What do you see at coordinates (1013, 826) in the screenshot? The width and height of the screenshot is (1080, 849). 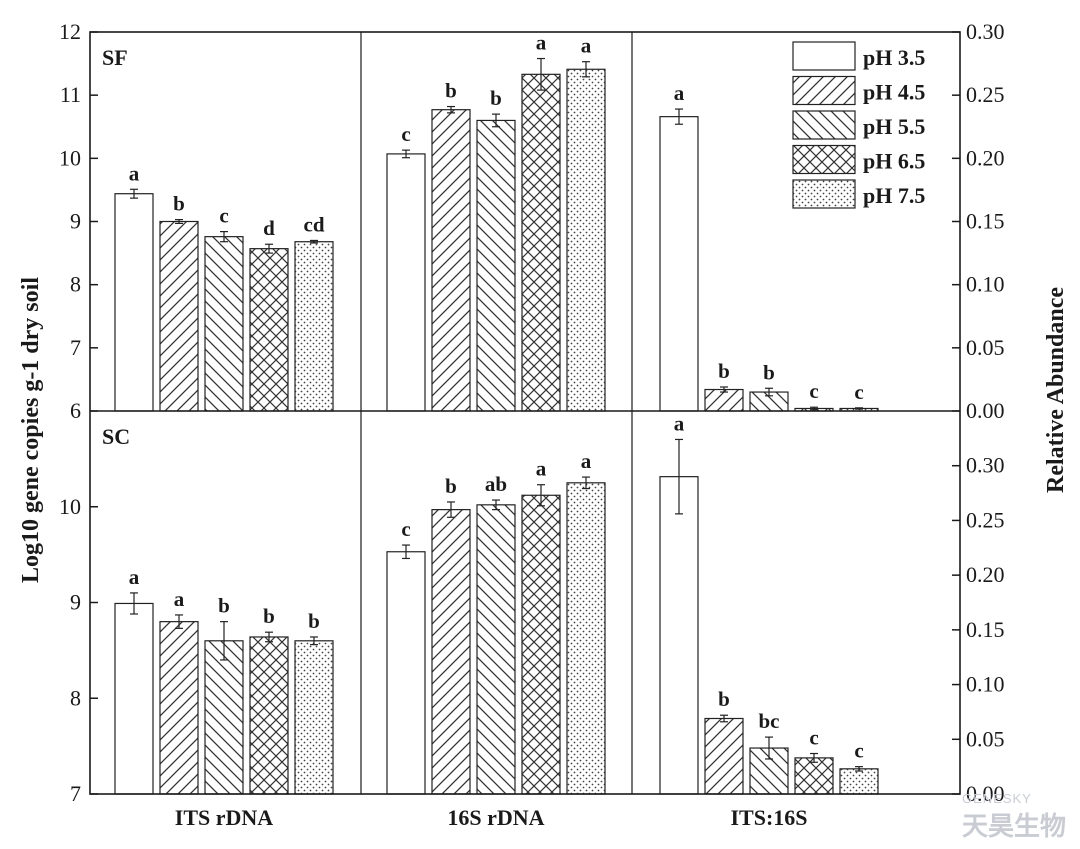 I see `watermark-cn: 天昊生物` at bounding box center [1013, 826].